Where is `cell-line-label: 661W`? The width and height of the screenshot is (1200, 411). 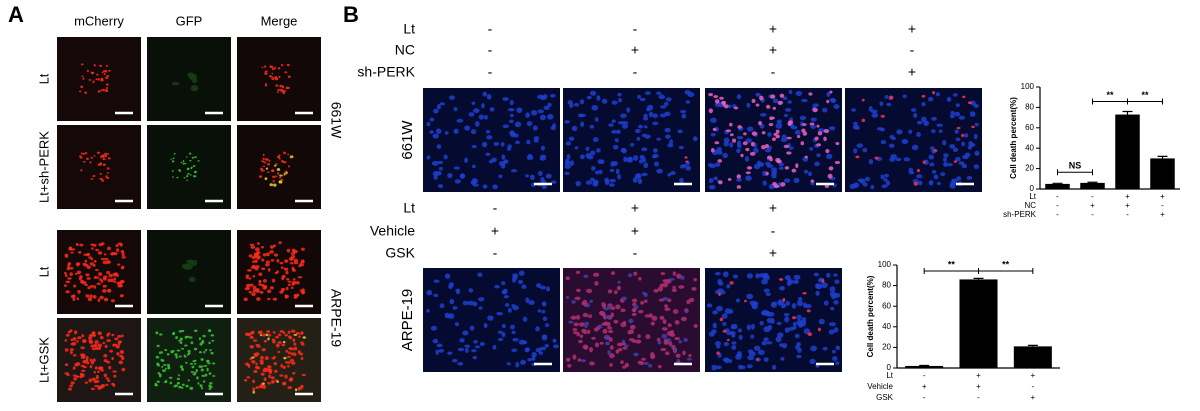 cell-line-label: 661W is located at coordinates (336, 120).